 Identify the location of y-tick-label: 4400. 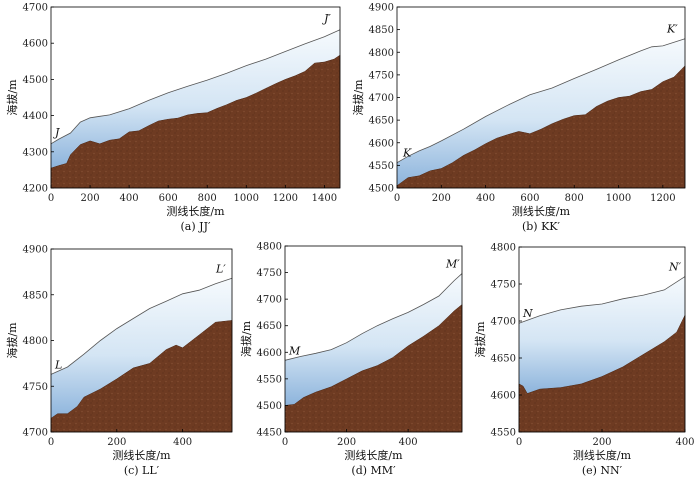
(35, 116).